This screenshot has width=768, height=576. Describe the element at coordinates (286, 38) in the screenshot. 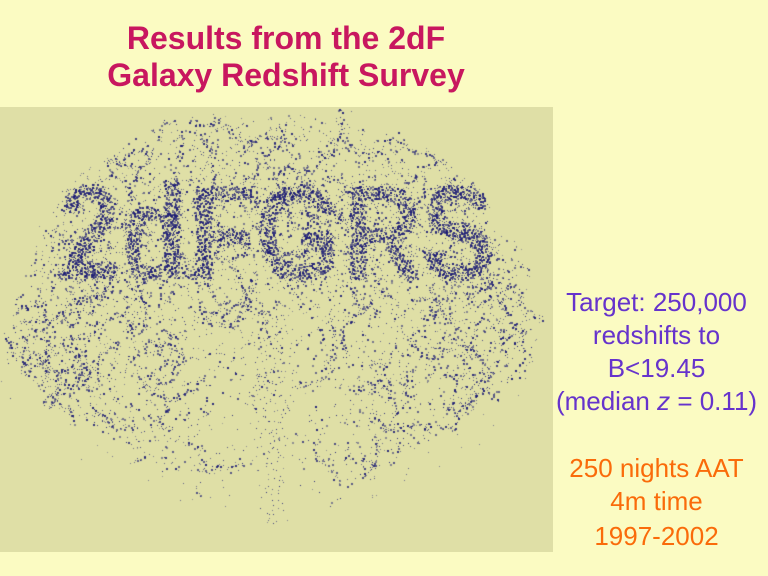

I see `slide-title-line: Results from the 2dF` at that location.